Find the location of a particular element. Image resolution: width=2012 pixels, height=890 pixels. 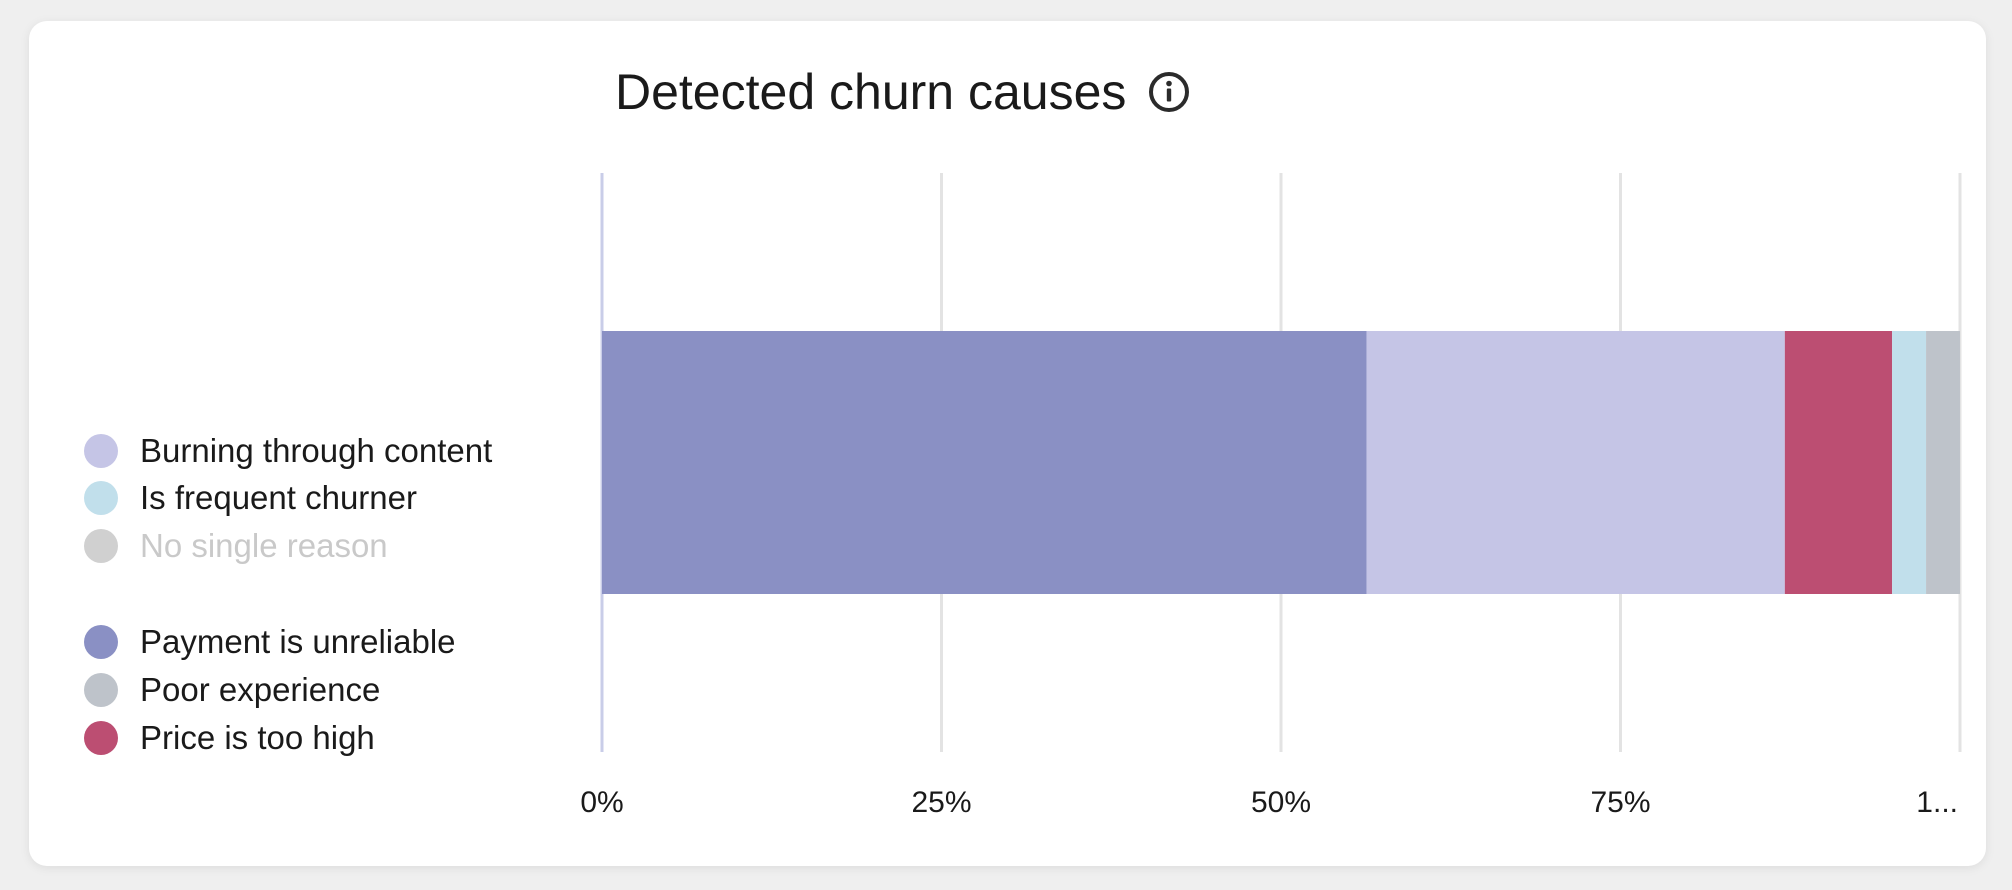

legend-item-payment-is-unreliable: Payment is unreliable is located at coordinates (270, 642).